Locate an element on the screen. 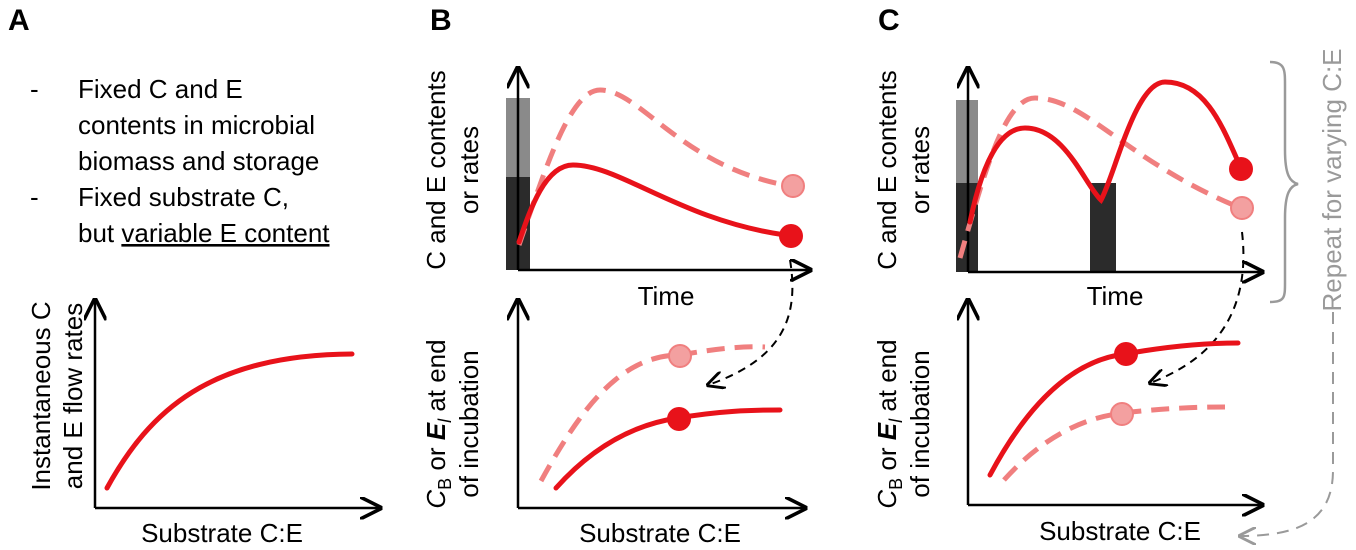 The image size is (1356, 550). panel-c-top-ylabel-line-1: C and E contents is located at coordinates (887, 169).